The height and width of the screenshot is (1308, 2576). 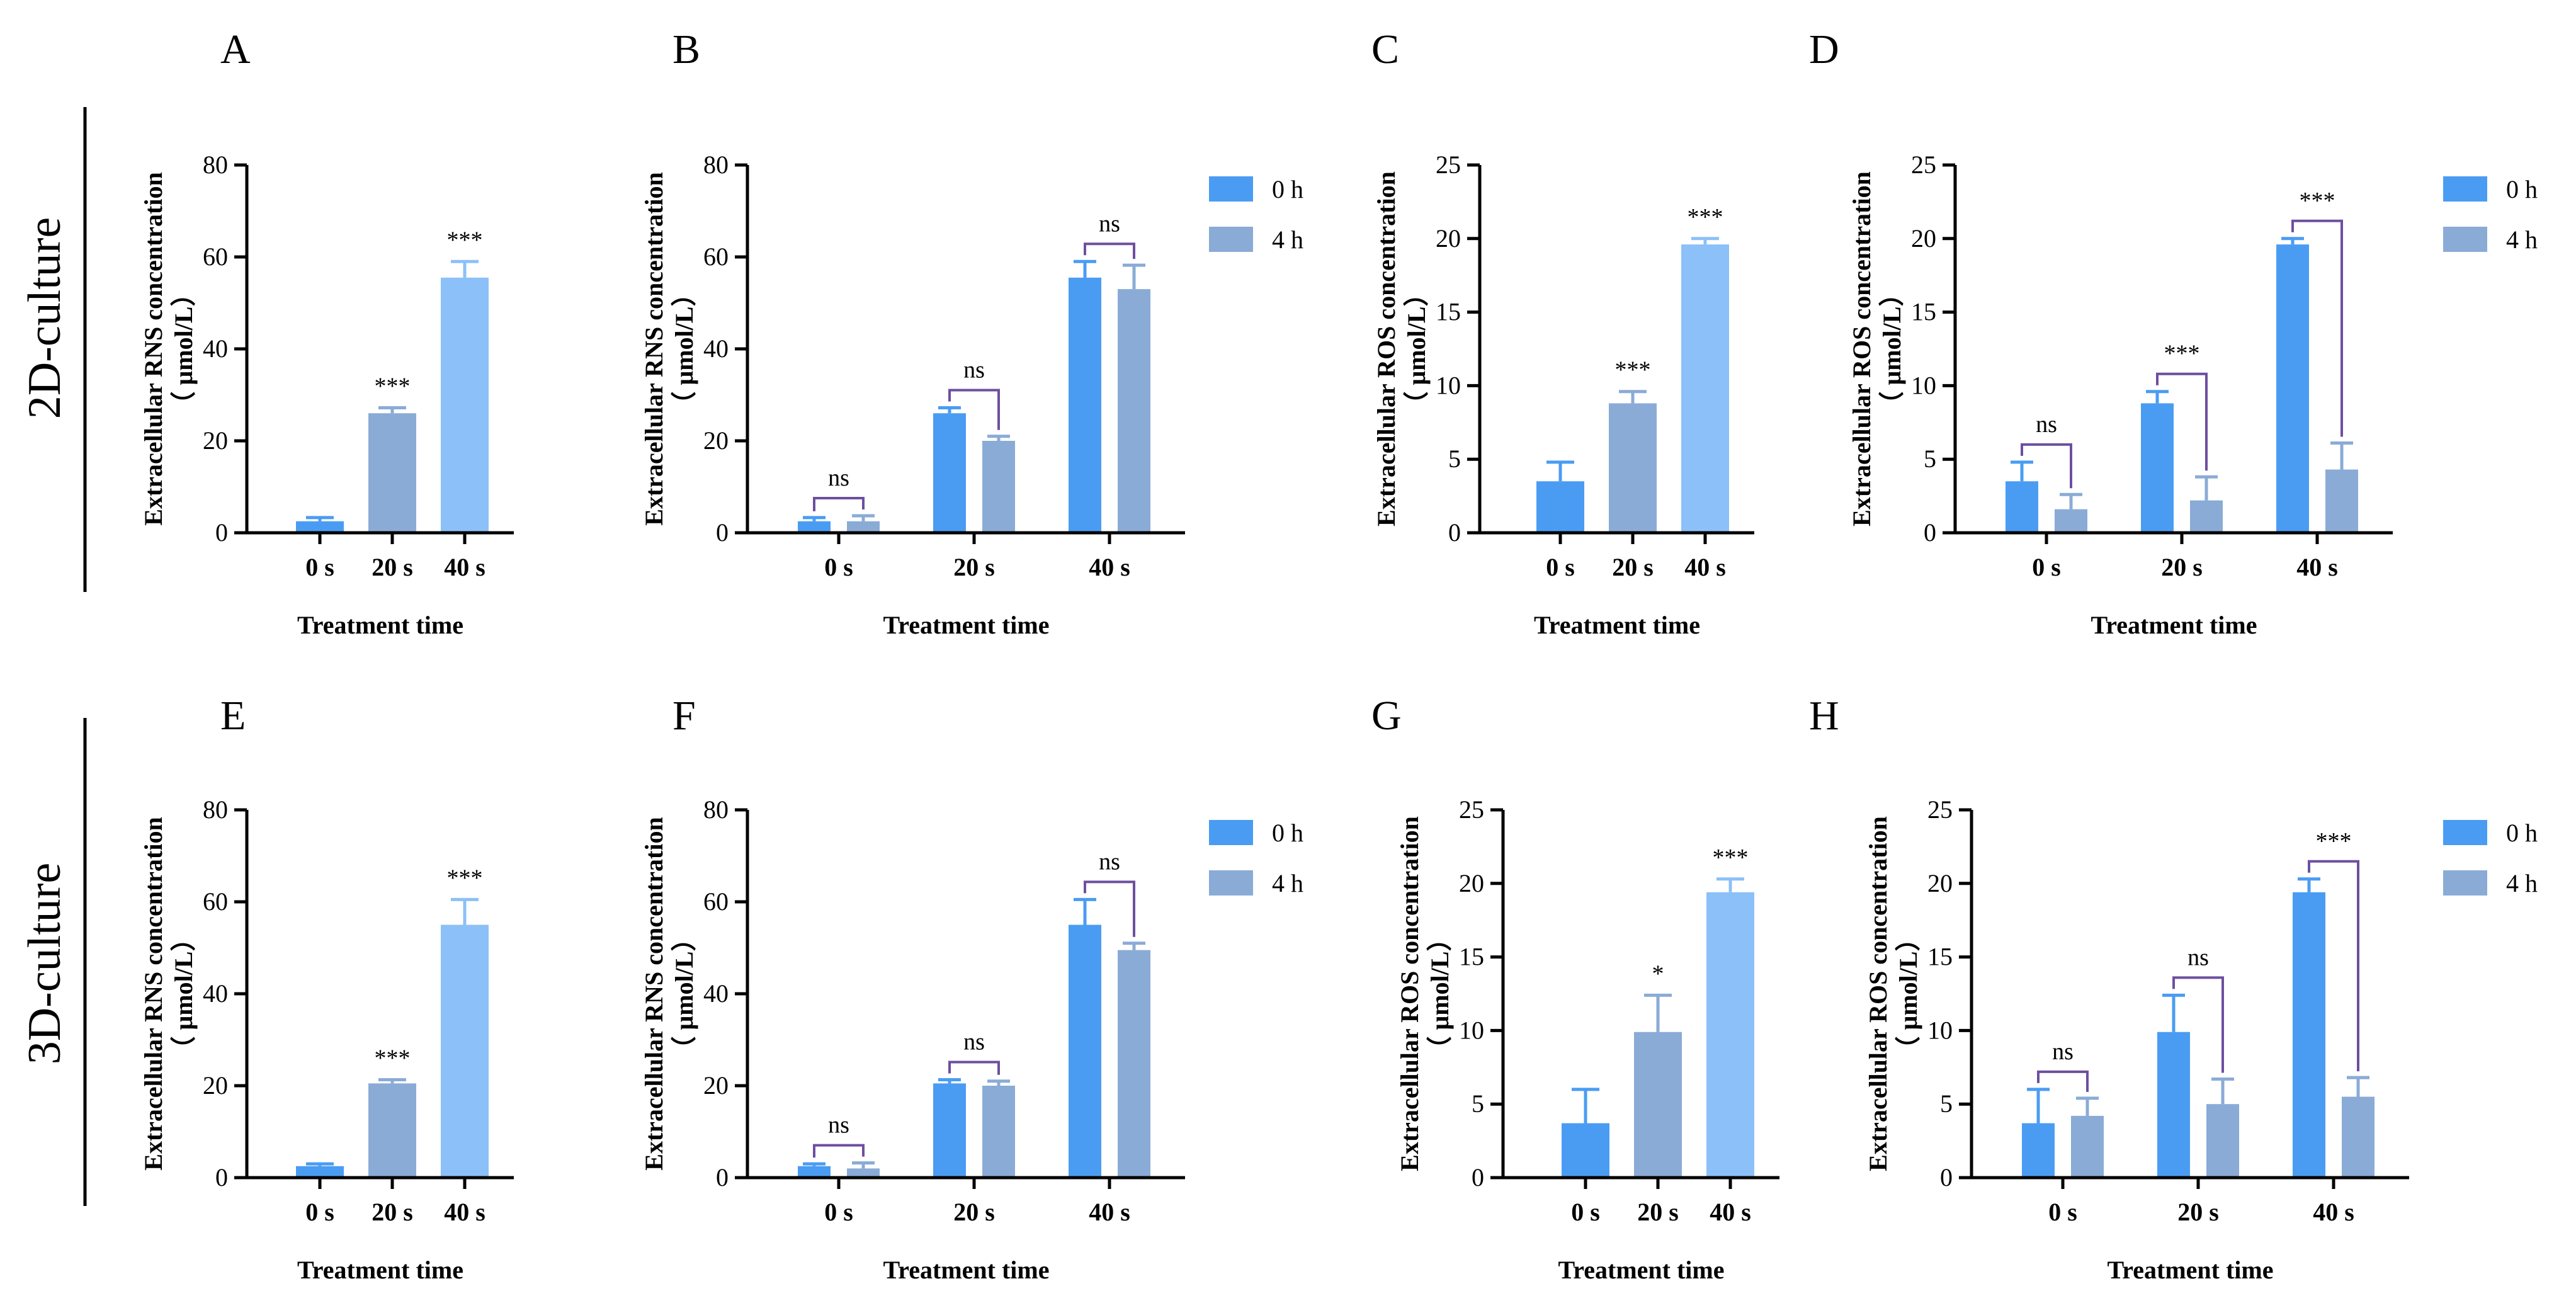 I want to click on panel-letter-A: A, so click(x=235, y=49).